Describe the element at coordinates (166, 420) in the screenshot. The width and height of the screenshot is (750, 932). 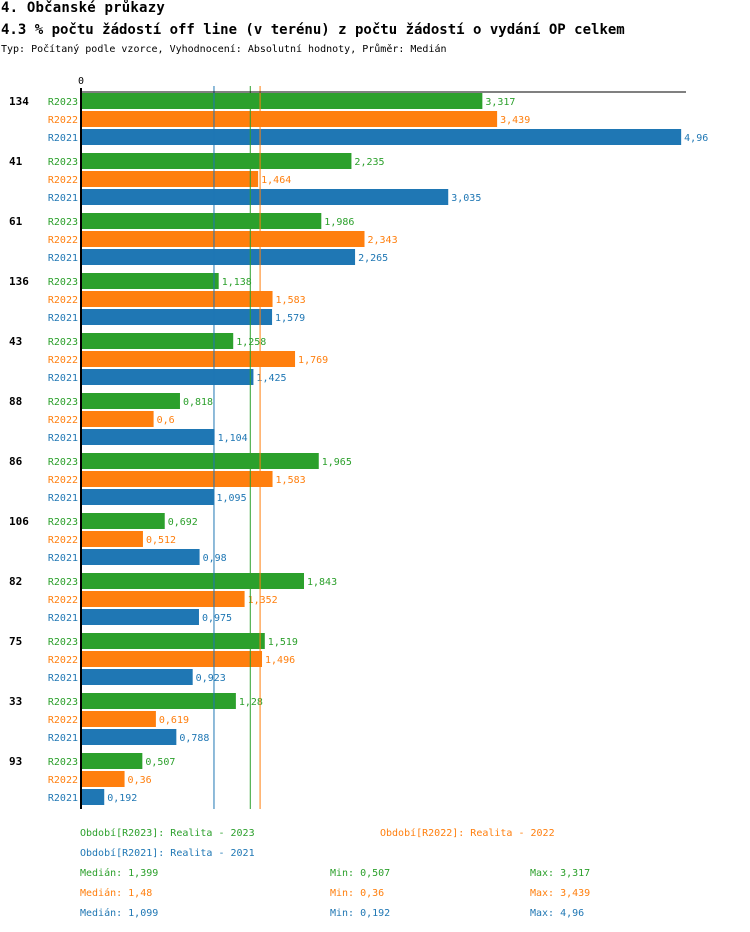
I see `data-label: 0,6` at that location.